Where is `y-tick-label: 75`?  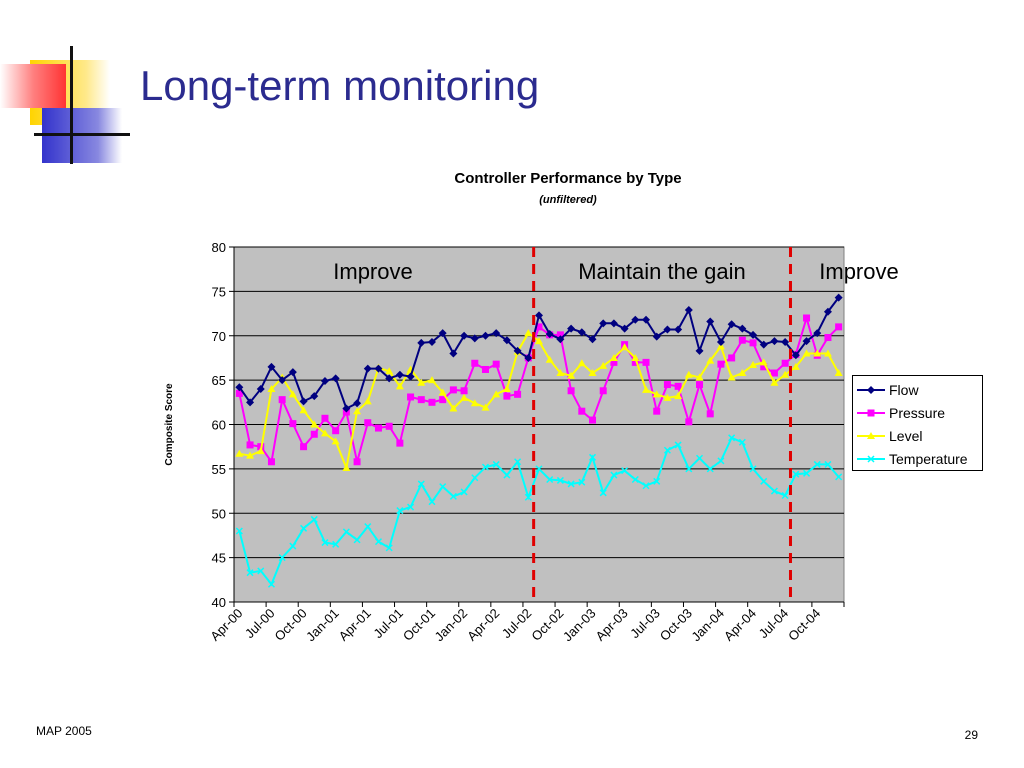
y-tick-label: 75 is located at coordinates (219, 291).